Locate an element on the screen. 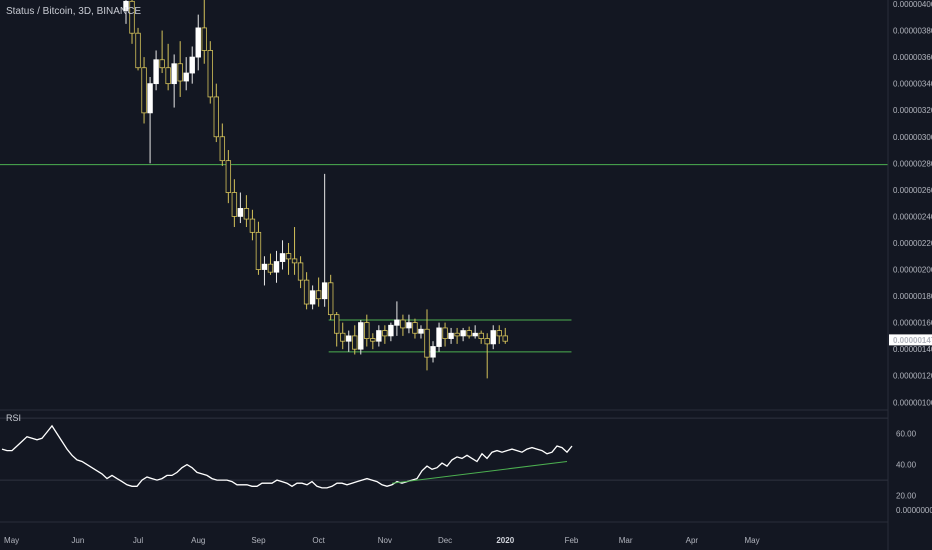 The width and height of the screenshot is (932, 550). rsi-indicator-label: RSI is located at coordinates (14, 418).